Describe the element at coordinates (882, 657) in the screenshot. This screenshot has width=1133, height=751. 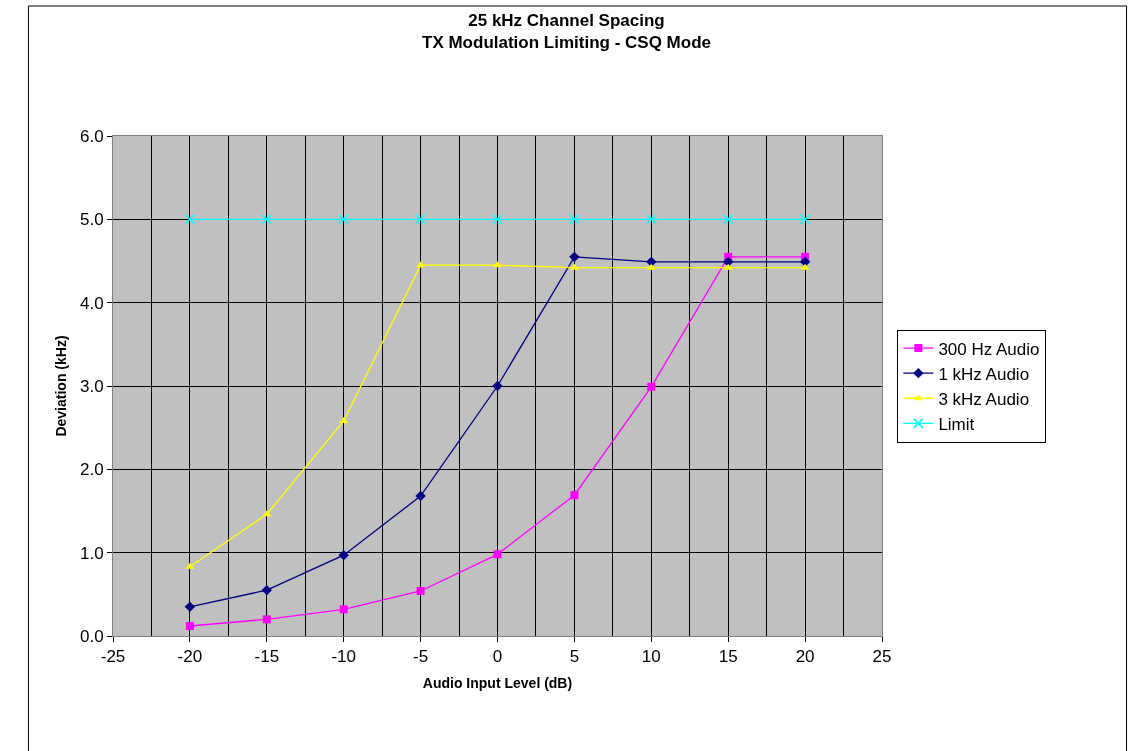
I see `x-tick-label: 25` at that location.